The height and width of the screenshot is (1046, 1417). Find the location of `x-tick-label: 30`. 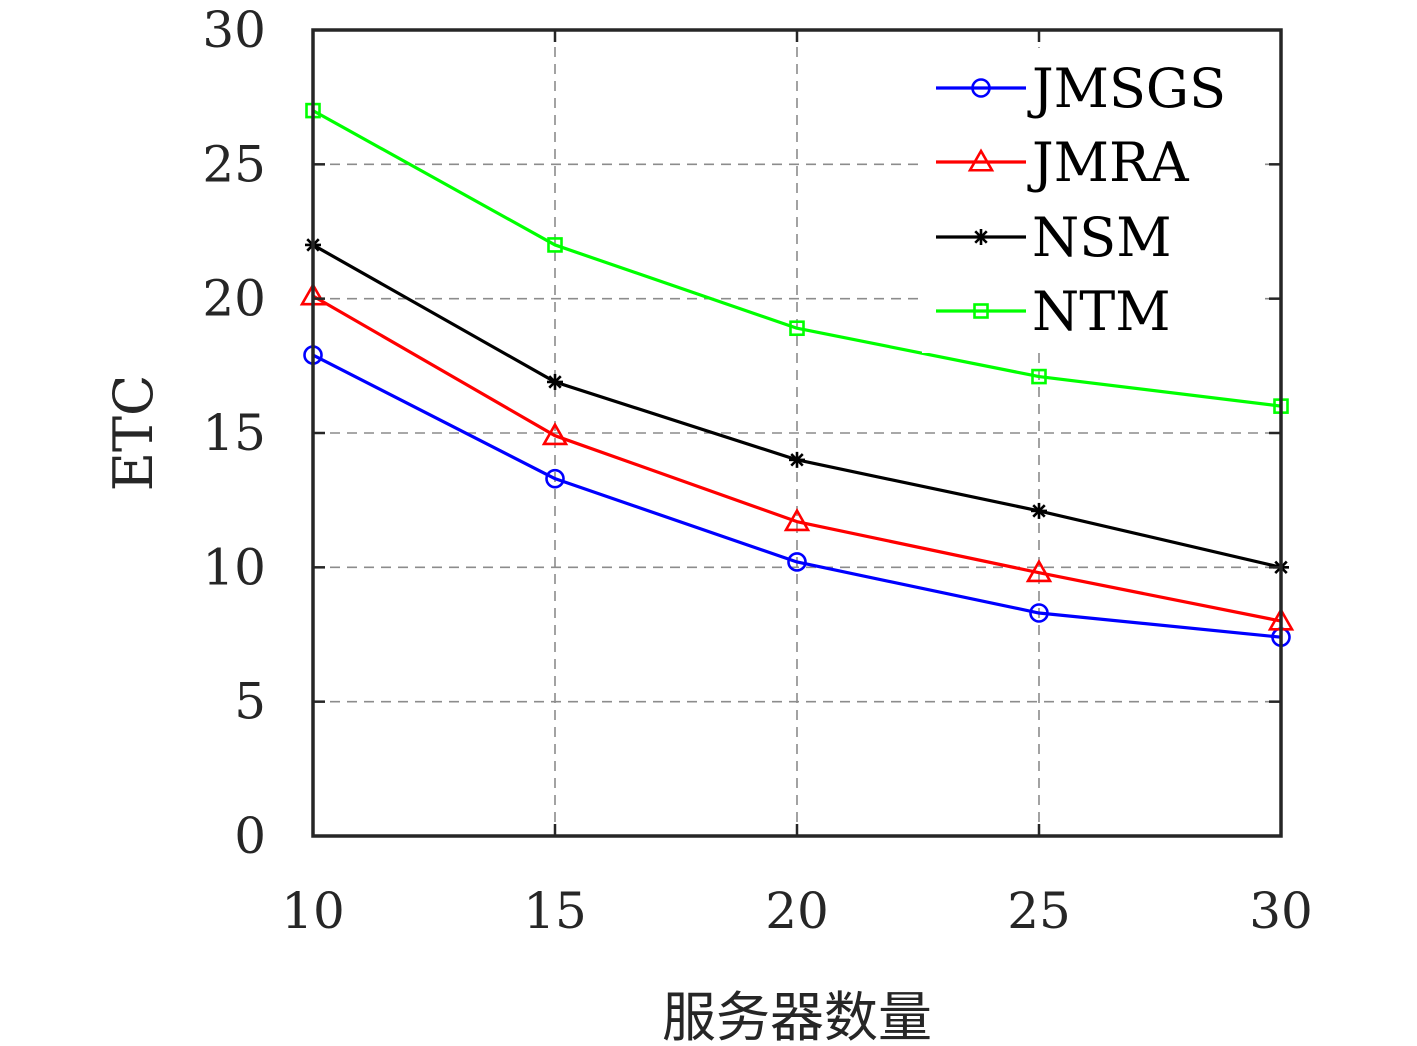

x-tick-label: 30 is located at coordinates (1281, 911).